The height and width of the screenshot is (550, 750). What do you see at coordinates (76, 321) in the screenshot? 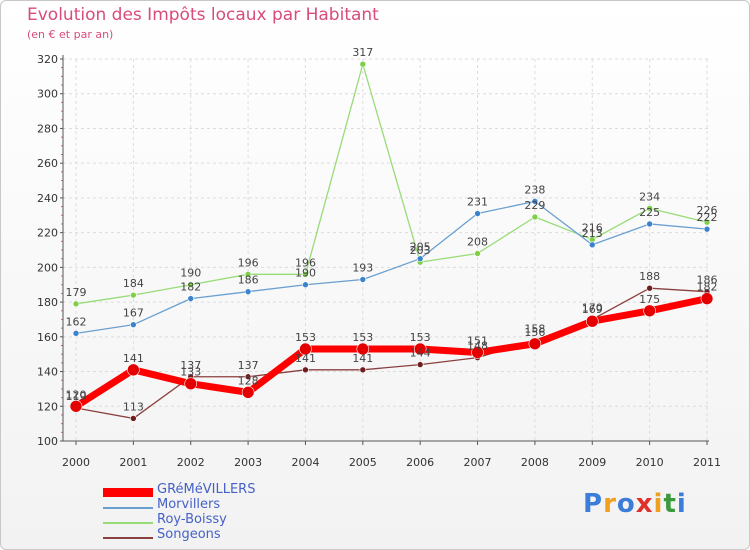
I see `data-label: 162` at bounding box center [76, 321].